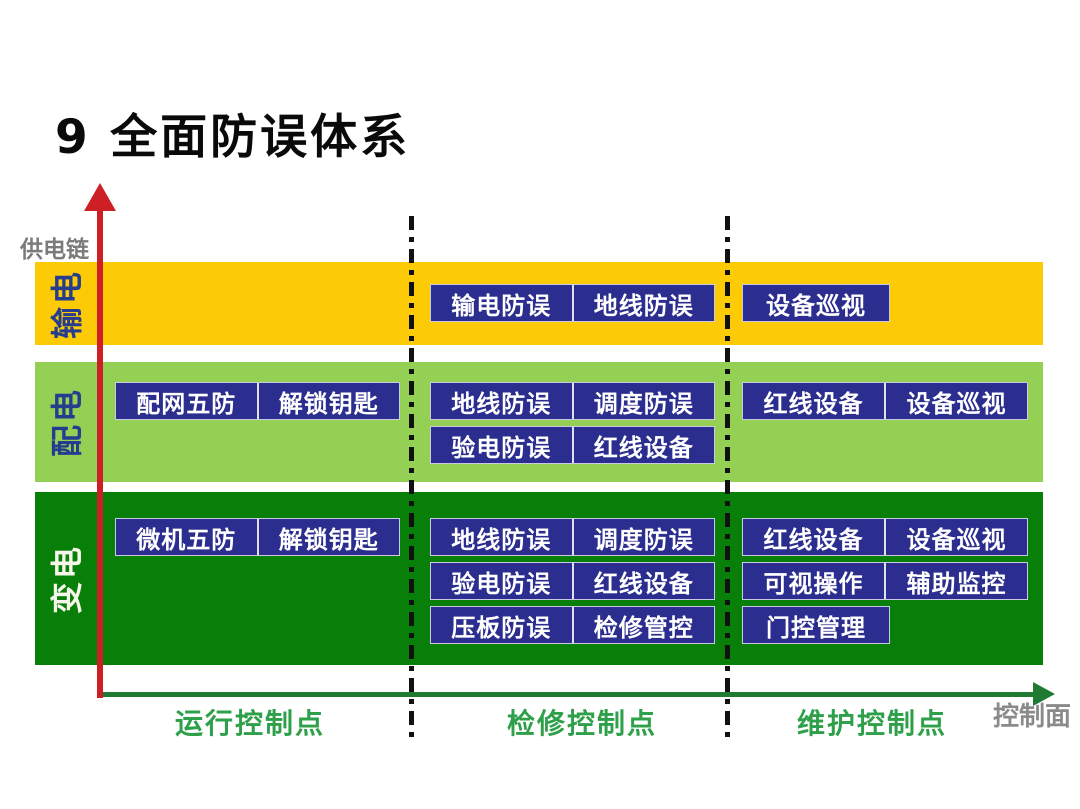  I want to click on substation-maintenance-group: 地线防误 调度防误 验电防误 红线设备 压板防误 检修管控, so click(572, 581).